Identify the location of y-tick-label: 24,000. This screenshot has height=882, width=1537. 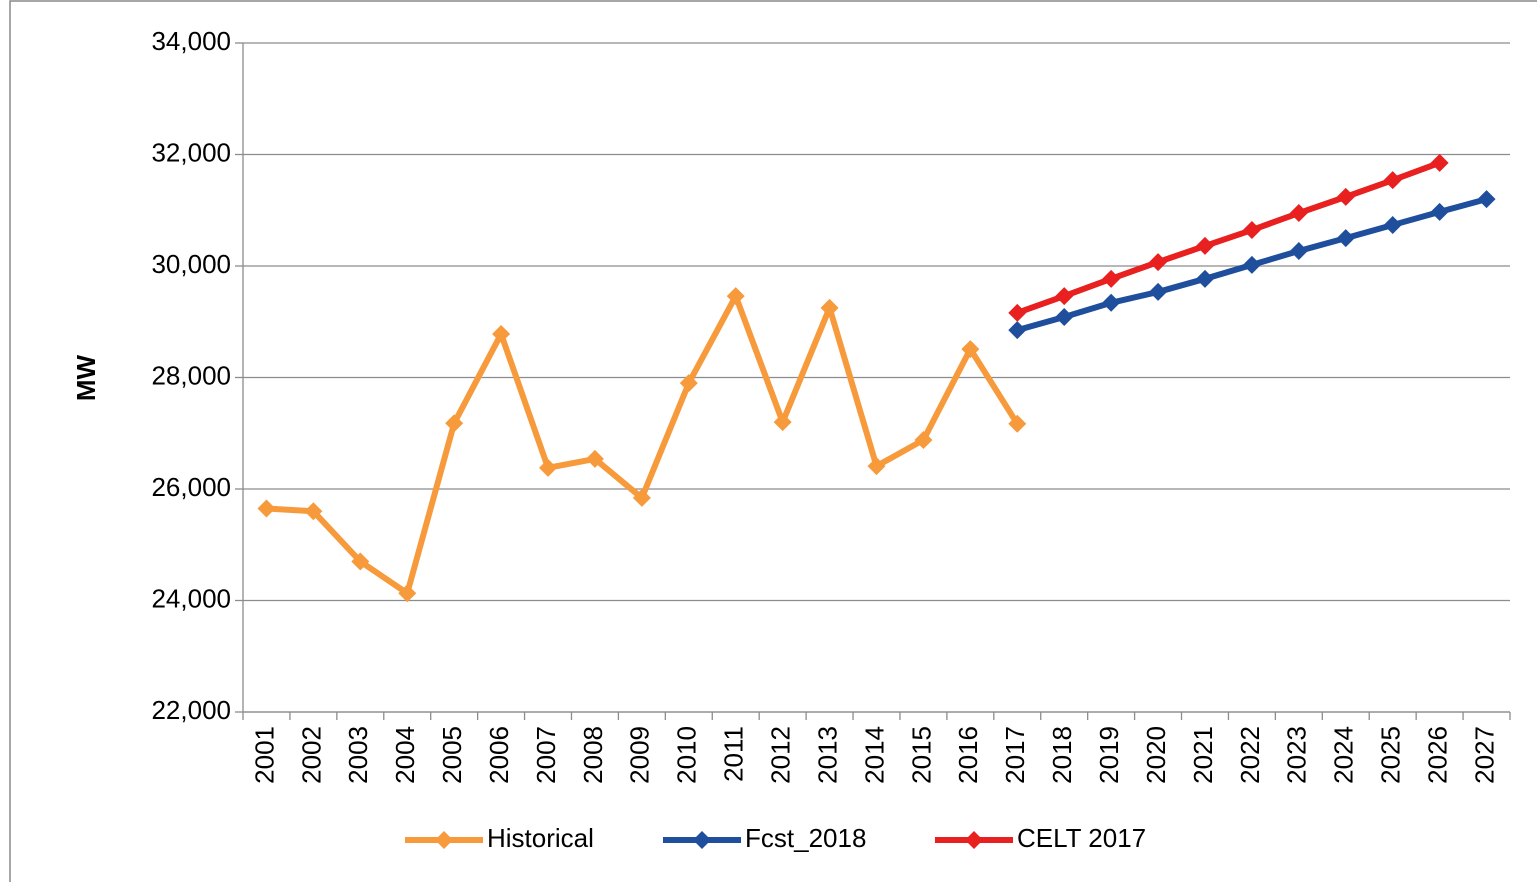
(191, 598).